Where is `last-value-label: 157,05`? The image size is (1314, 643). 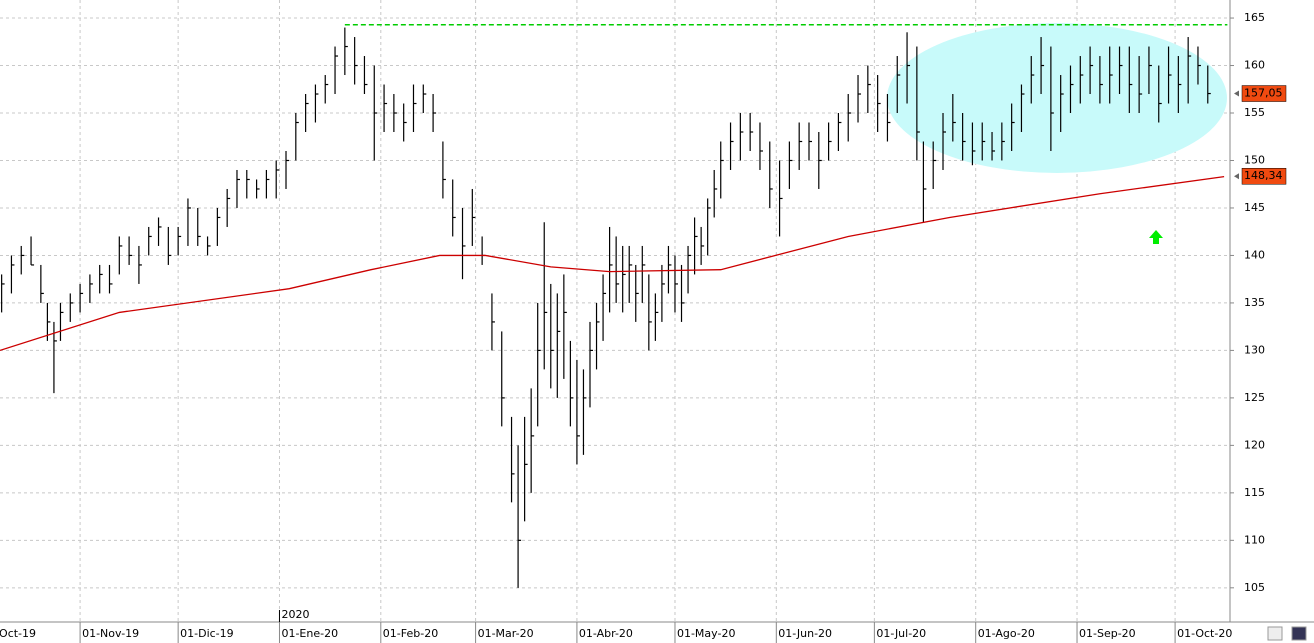
last-value-label: 157,05 is located at coordinates (1263, 93).